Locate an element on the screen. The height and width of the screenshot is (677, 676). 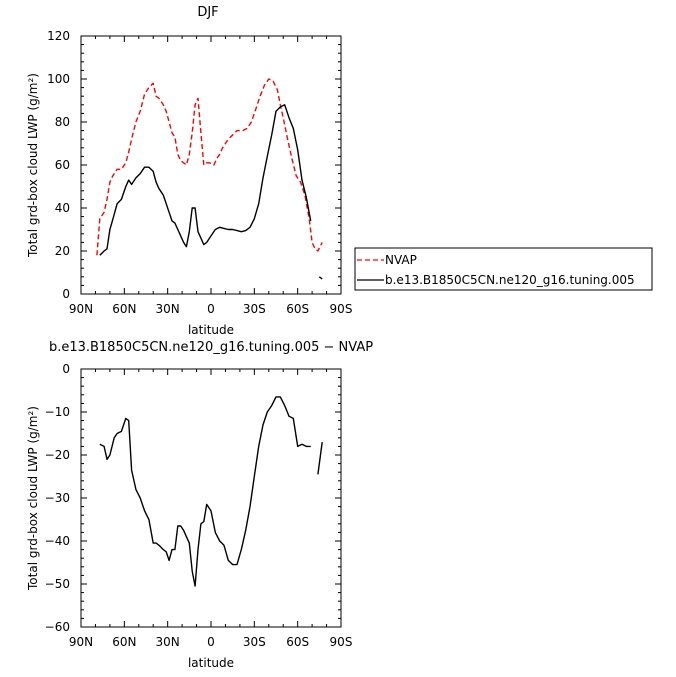
y-tick-label: 100 is located at coordinates (58, 79).